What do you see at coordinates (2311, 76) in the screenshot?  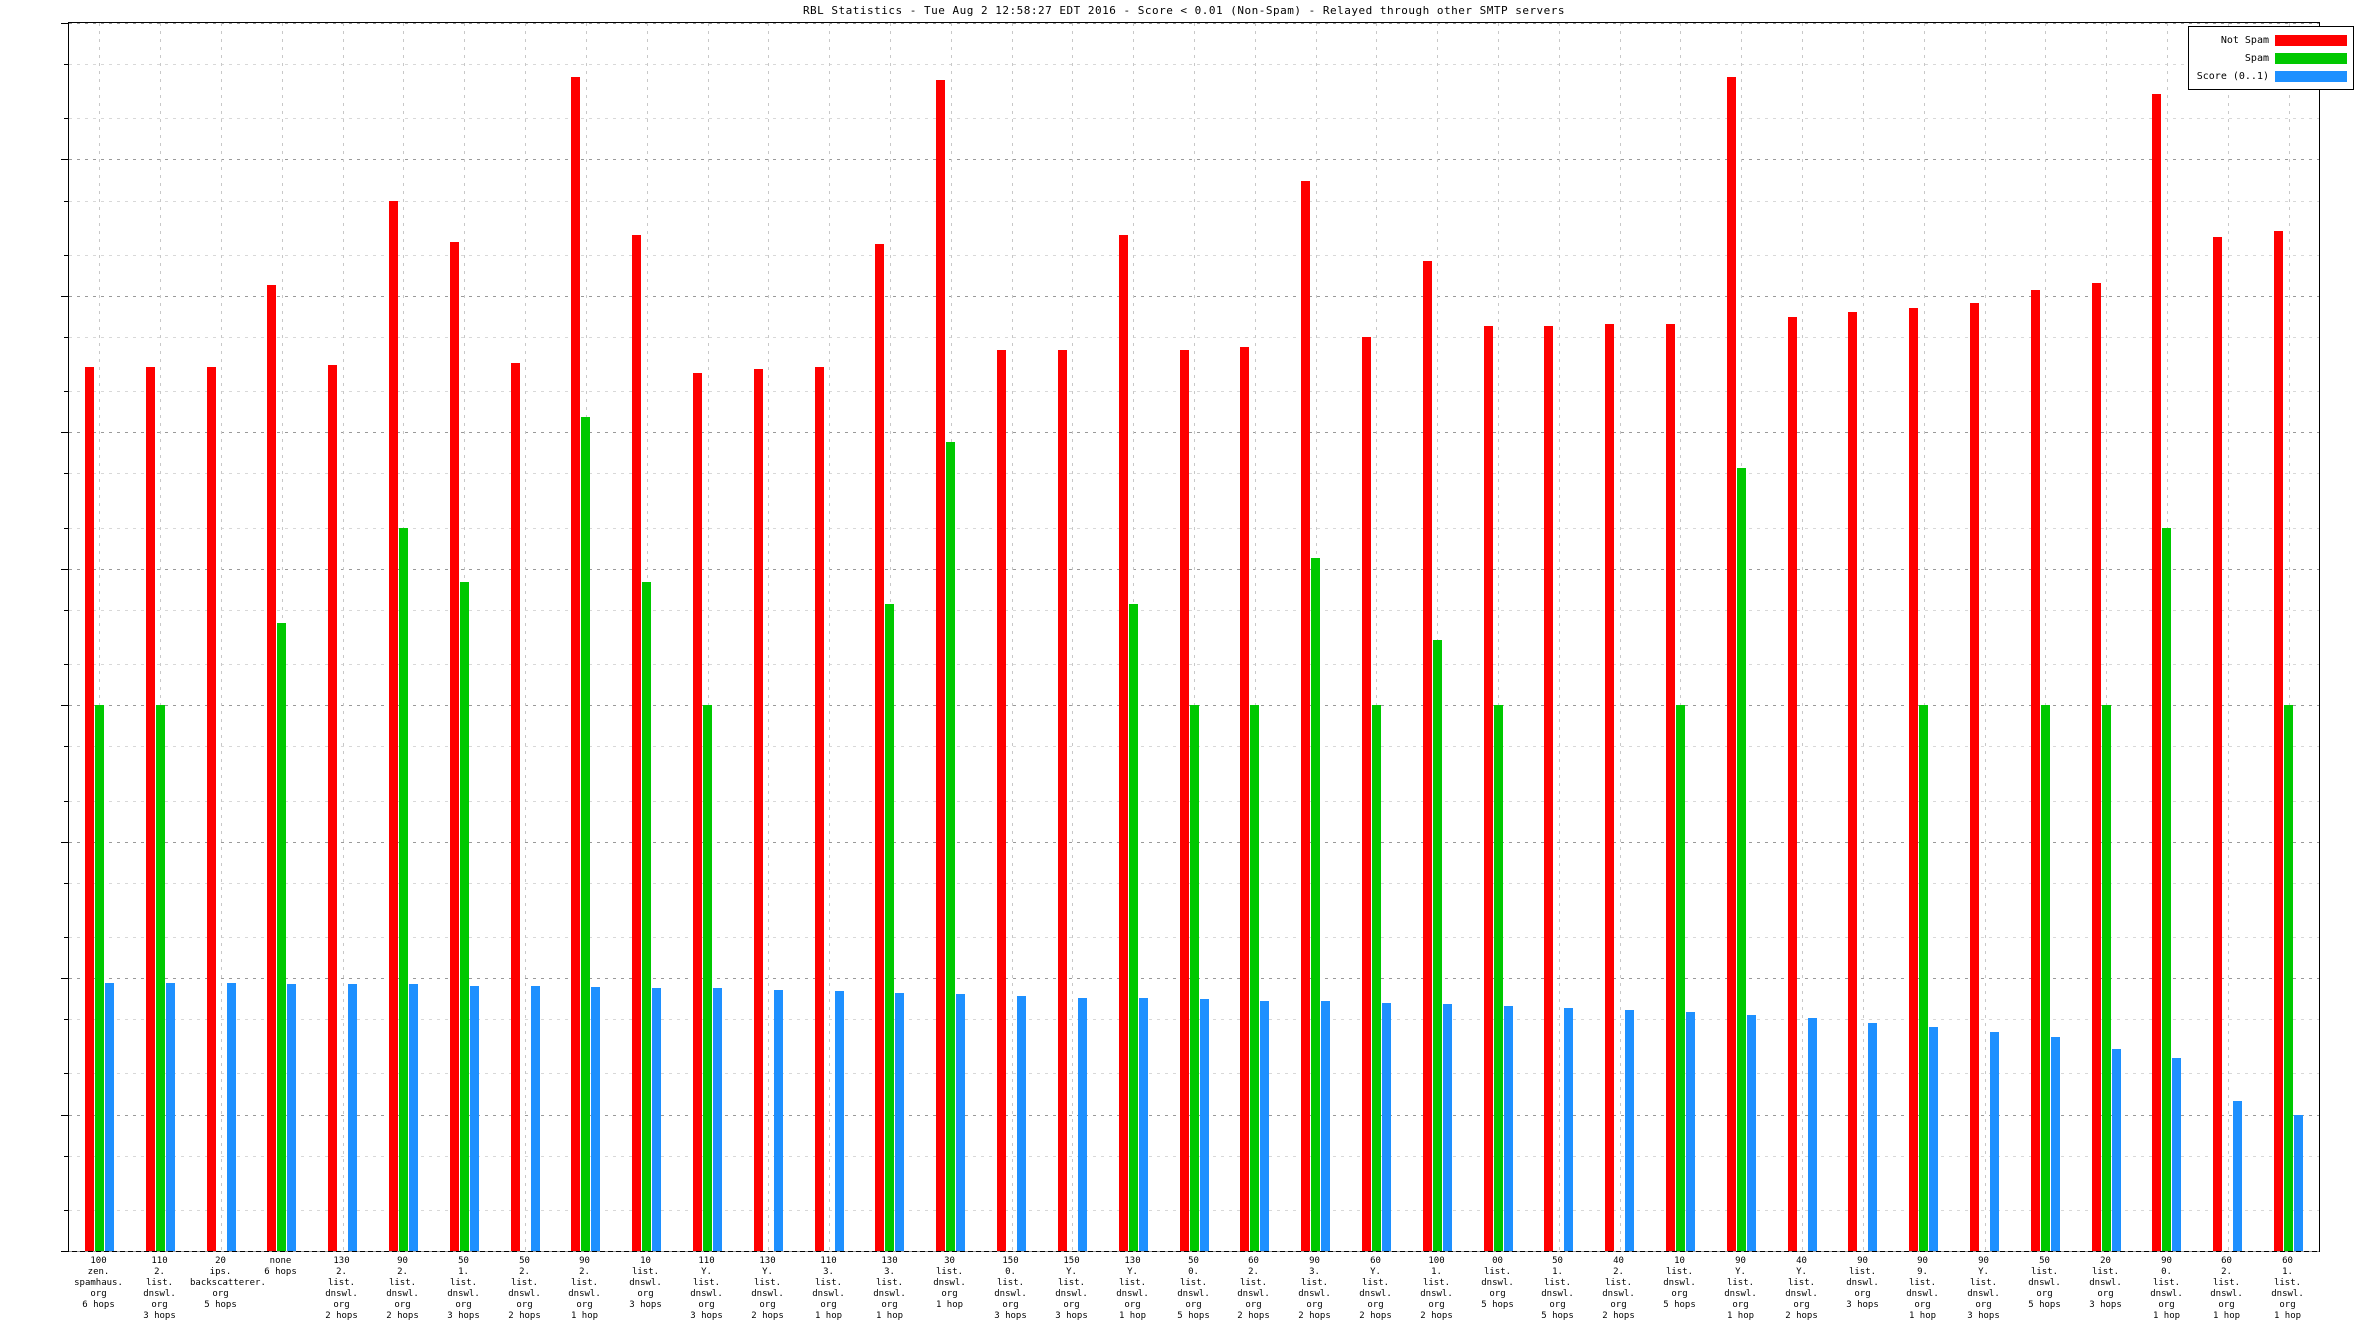 I see `legend-swatch-score` at bounding box center [2311, 76].